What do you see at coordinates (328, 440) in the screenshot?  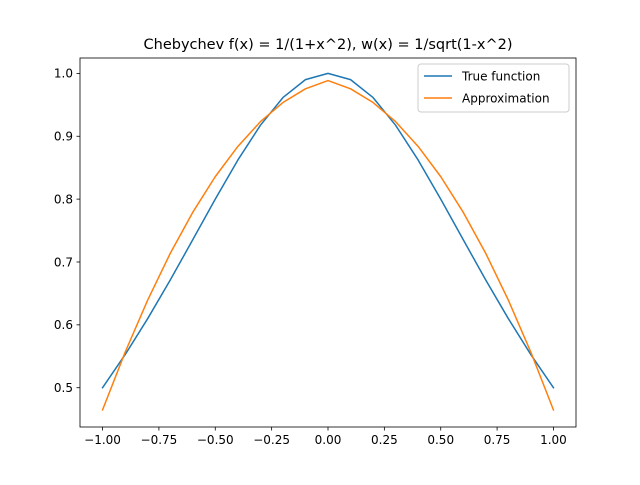 I see `x-tick-label: 0.00` at bounding box center [328, 440].